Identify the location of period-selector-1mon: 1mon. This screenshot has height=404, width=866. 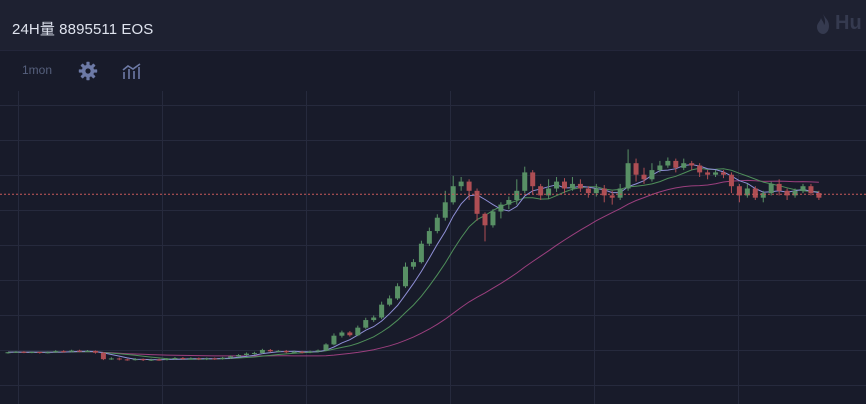
(37, 70).